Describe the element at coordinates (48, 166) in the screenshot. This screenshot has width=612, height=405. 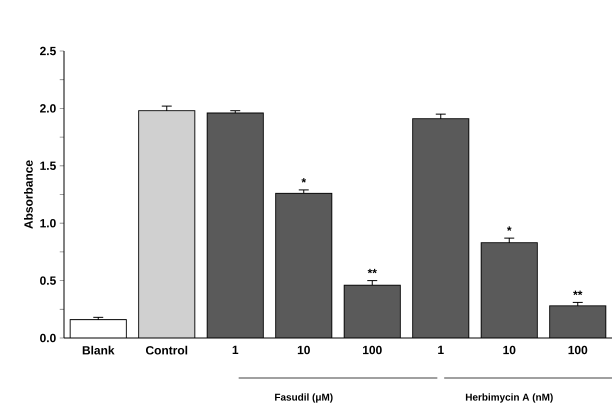
I see `y-tick-label: 1.5` at that location.